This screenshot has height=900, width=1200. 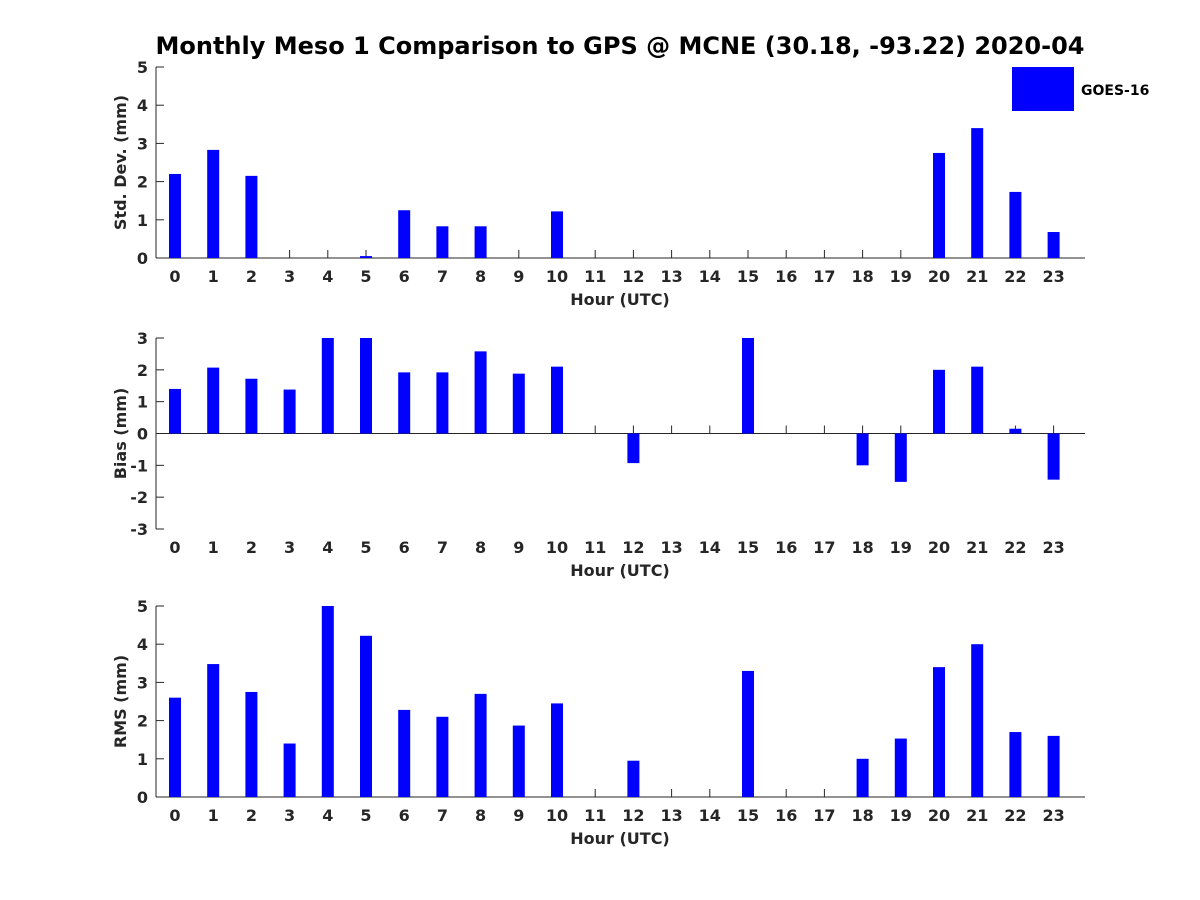 What do you see at coordinates (939, 276) in the screenshot?
I see `std-dev-x-tick-label: 20` at bounding box center [939, 276].